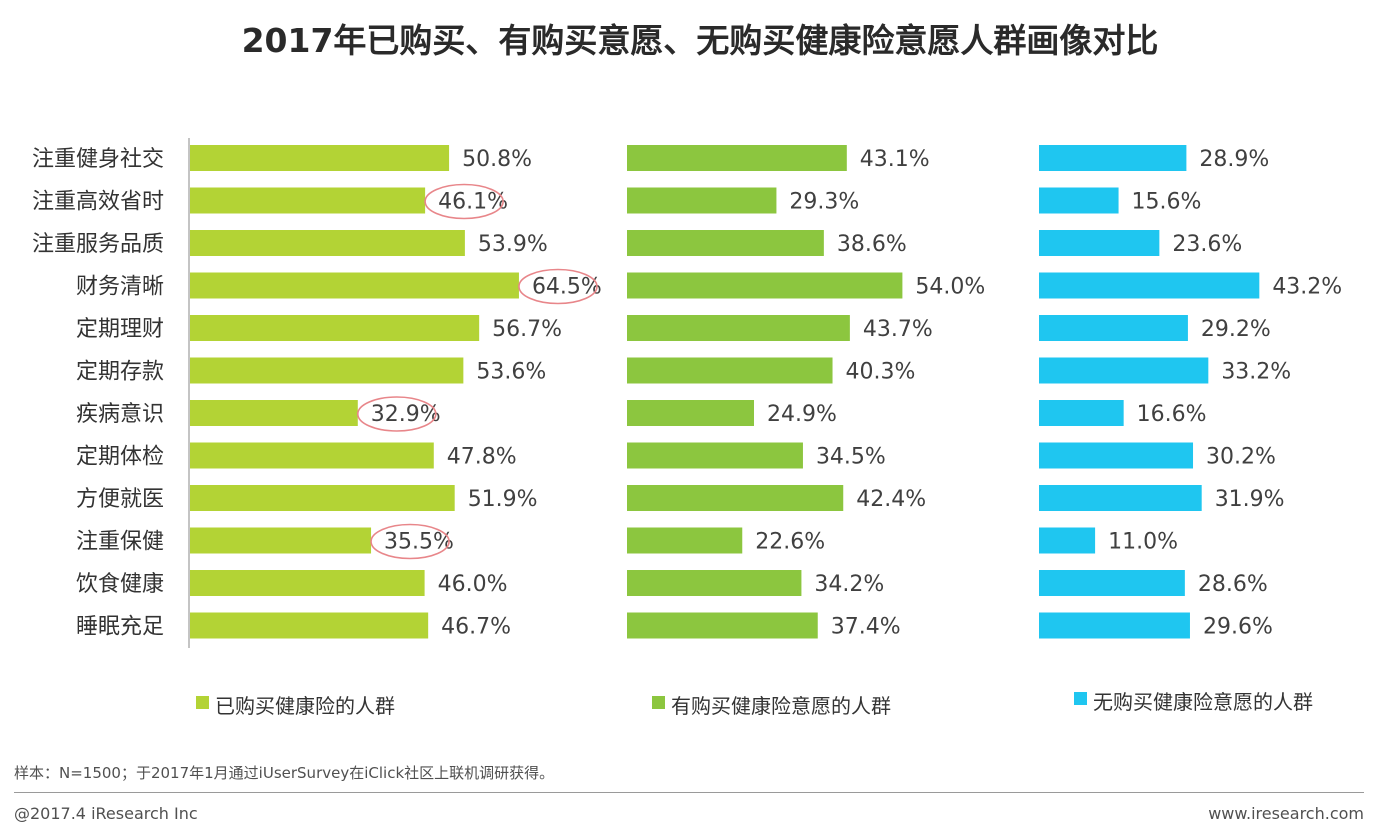 The image size is (1400, 831). I want to click on category-label: 疾病意识, so click(120, 414).